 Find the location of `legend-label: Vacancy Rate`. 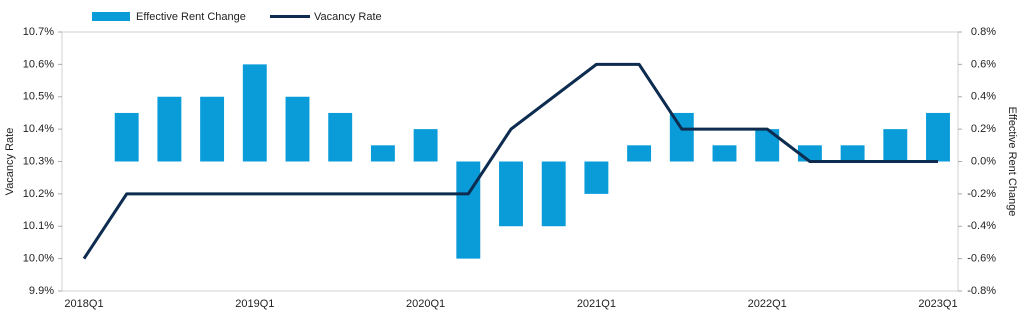

legend-label: Vacancy Rate is located at coordinates (348, 17).